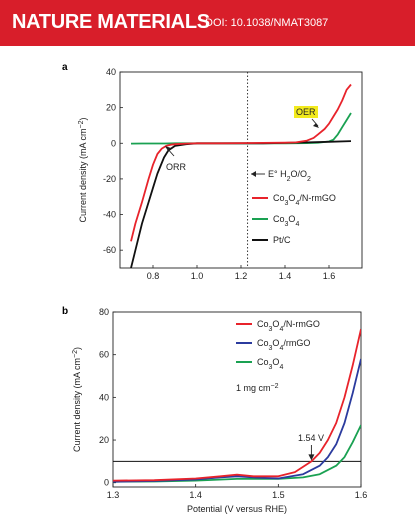 Image resolution: width=415 pixels, height=529 pixels. Describe the element at coordinates (104, 355) in the screenshot. I see `y-tick-label: 60` at that location.